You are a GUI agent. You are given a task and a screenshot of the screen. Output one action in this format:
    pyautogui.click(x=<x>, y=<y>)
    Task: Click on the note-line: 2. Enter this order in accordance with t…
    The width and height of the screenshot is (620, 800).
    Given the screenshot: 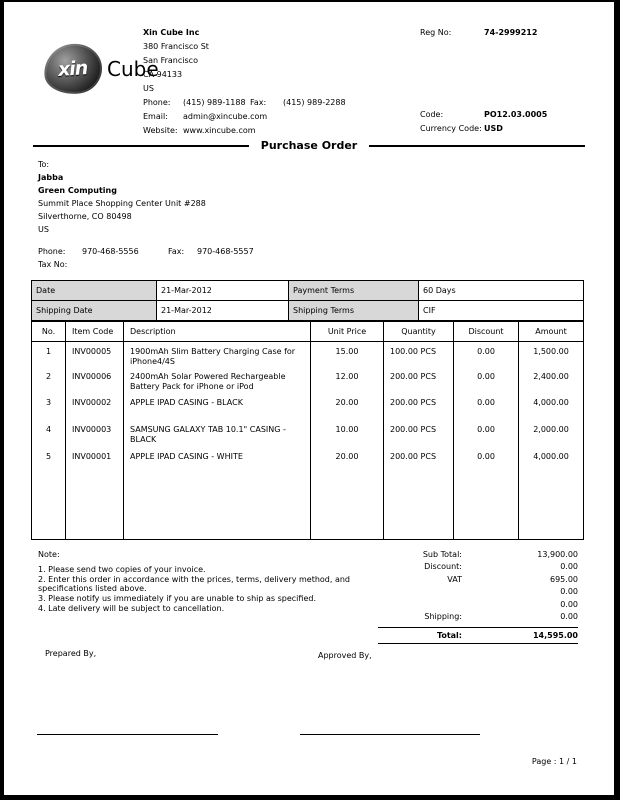 What is the action you would take?
    pyautogui.click(x=194, y=584)
    